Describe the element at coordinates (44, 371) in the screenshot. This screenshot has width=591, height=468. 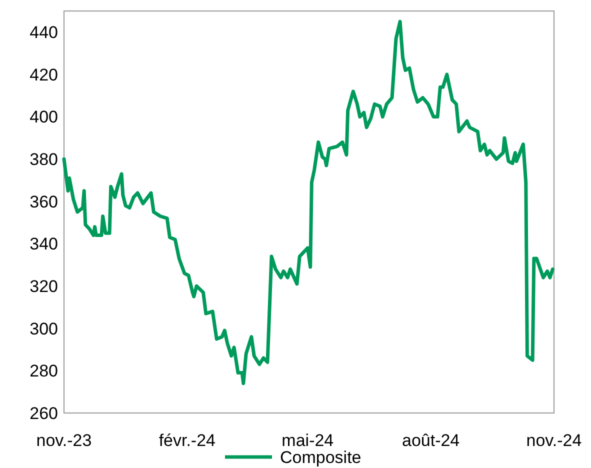
I see `y-tick-label: 280` at that location.